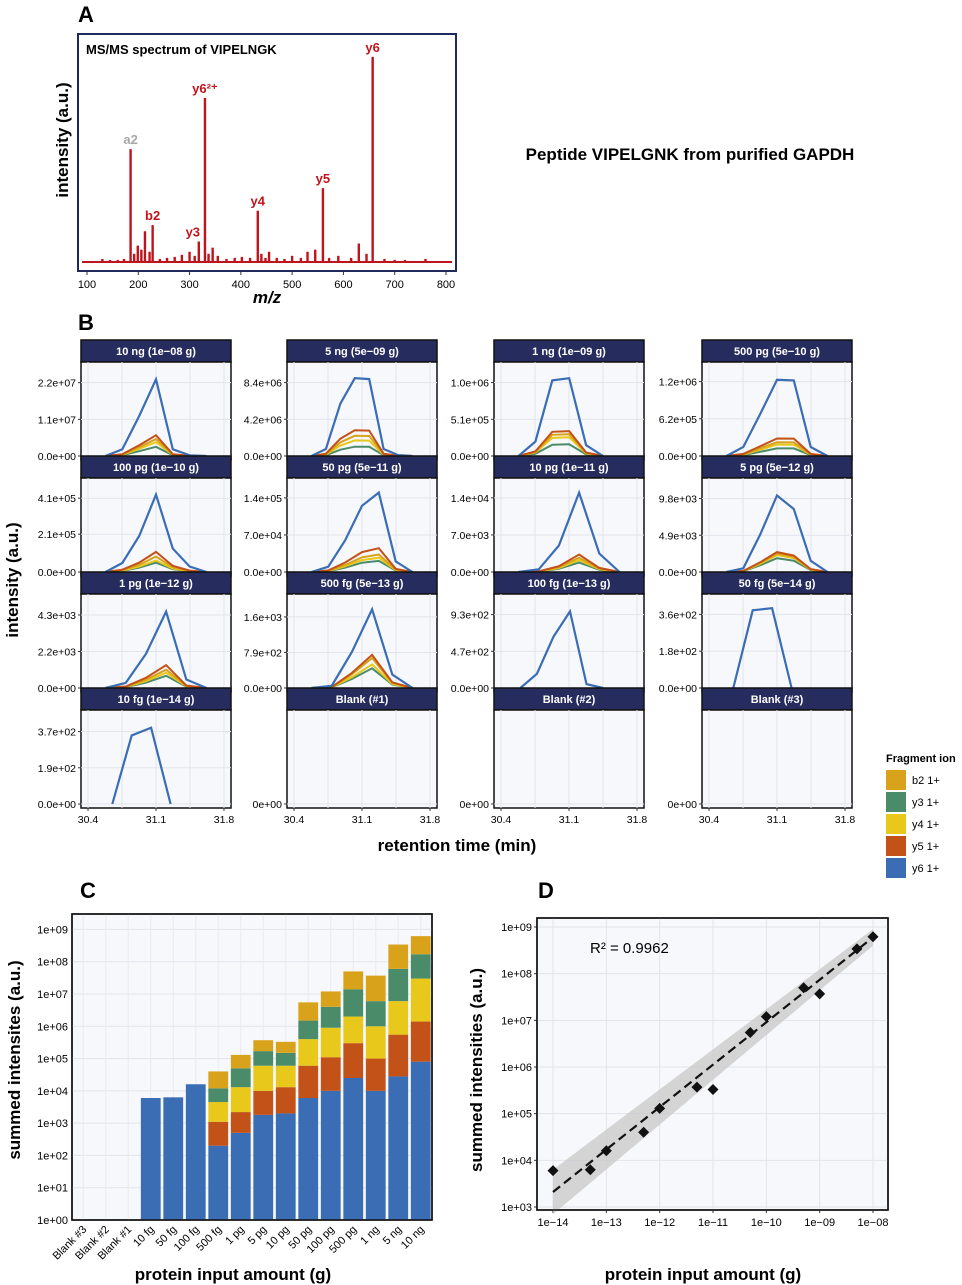 The image size is (962, 1285). I want to click on facet-y-tick-label: 4.1e+05, so click(57, 499).